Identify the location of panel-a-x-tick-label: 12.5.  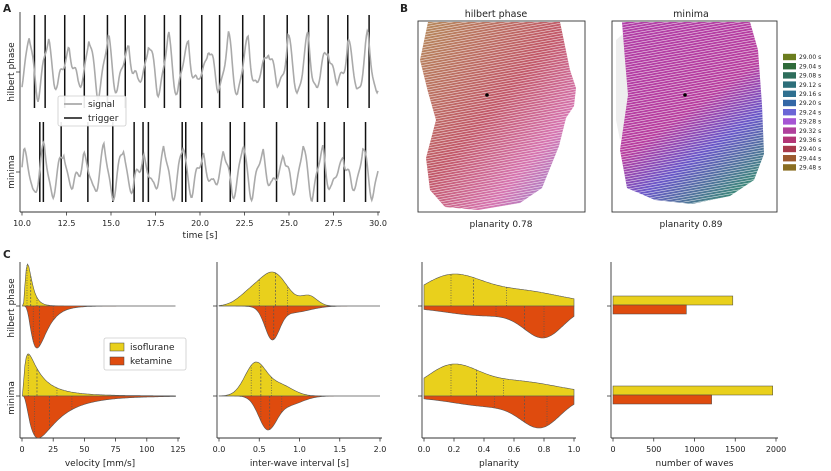
(67, 223).